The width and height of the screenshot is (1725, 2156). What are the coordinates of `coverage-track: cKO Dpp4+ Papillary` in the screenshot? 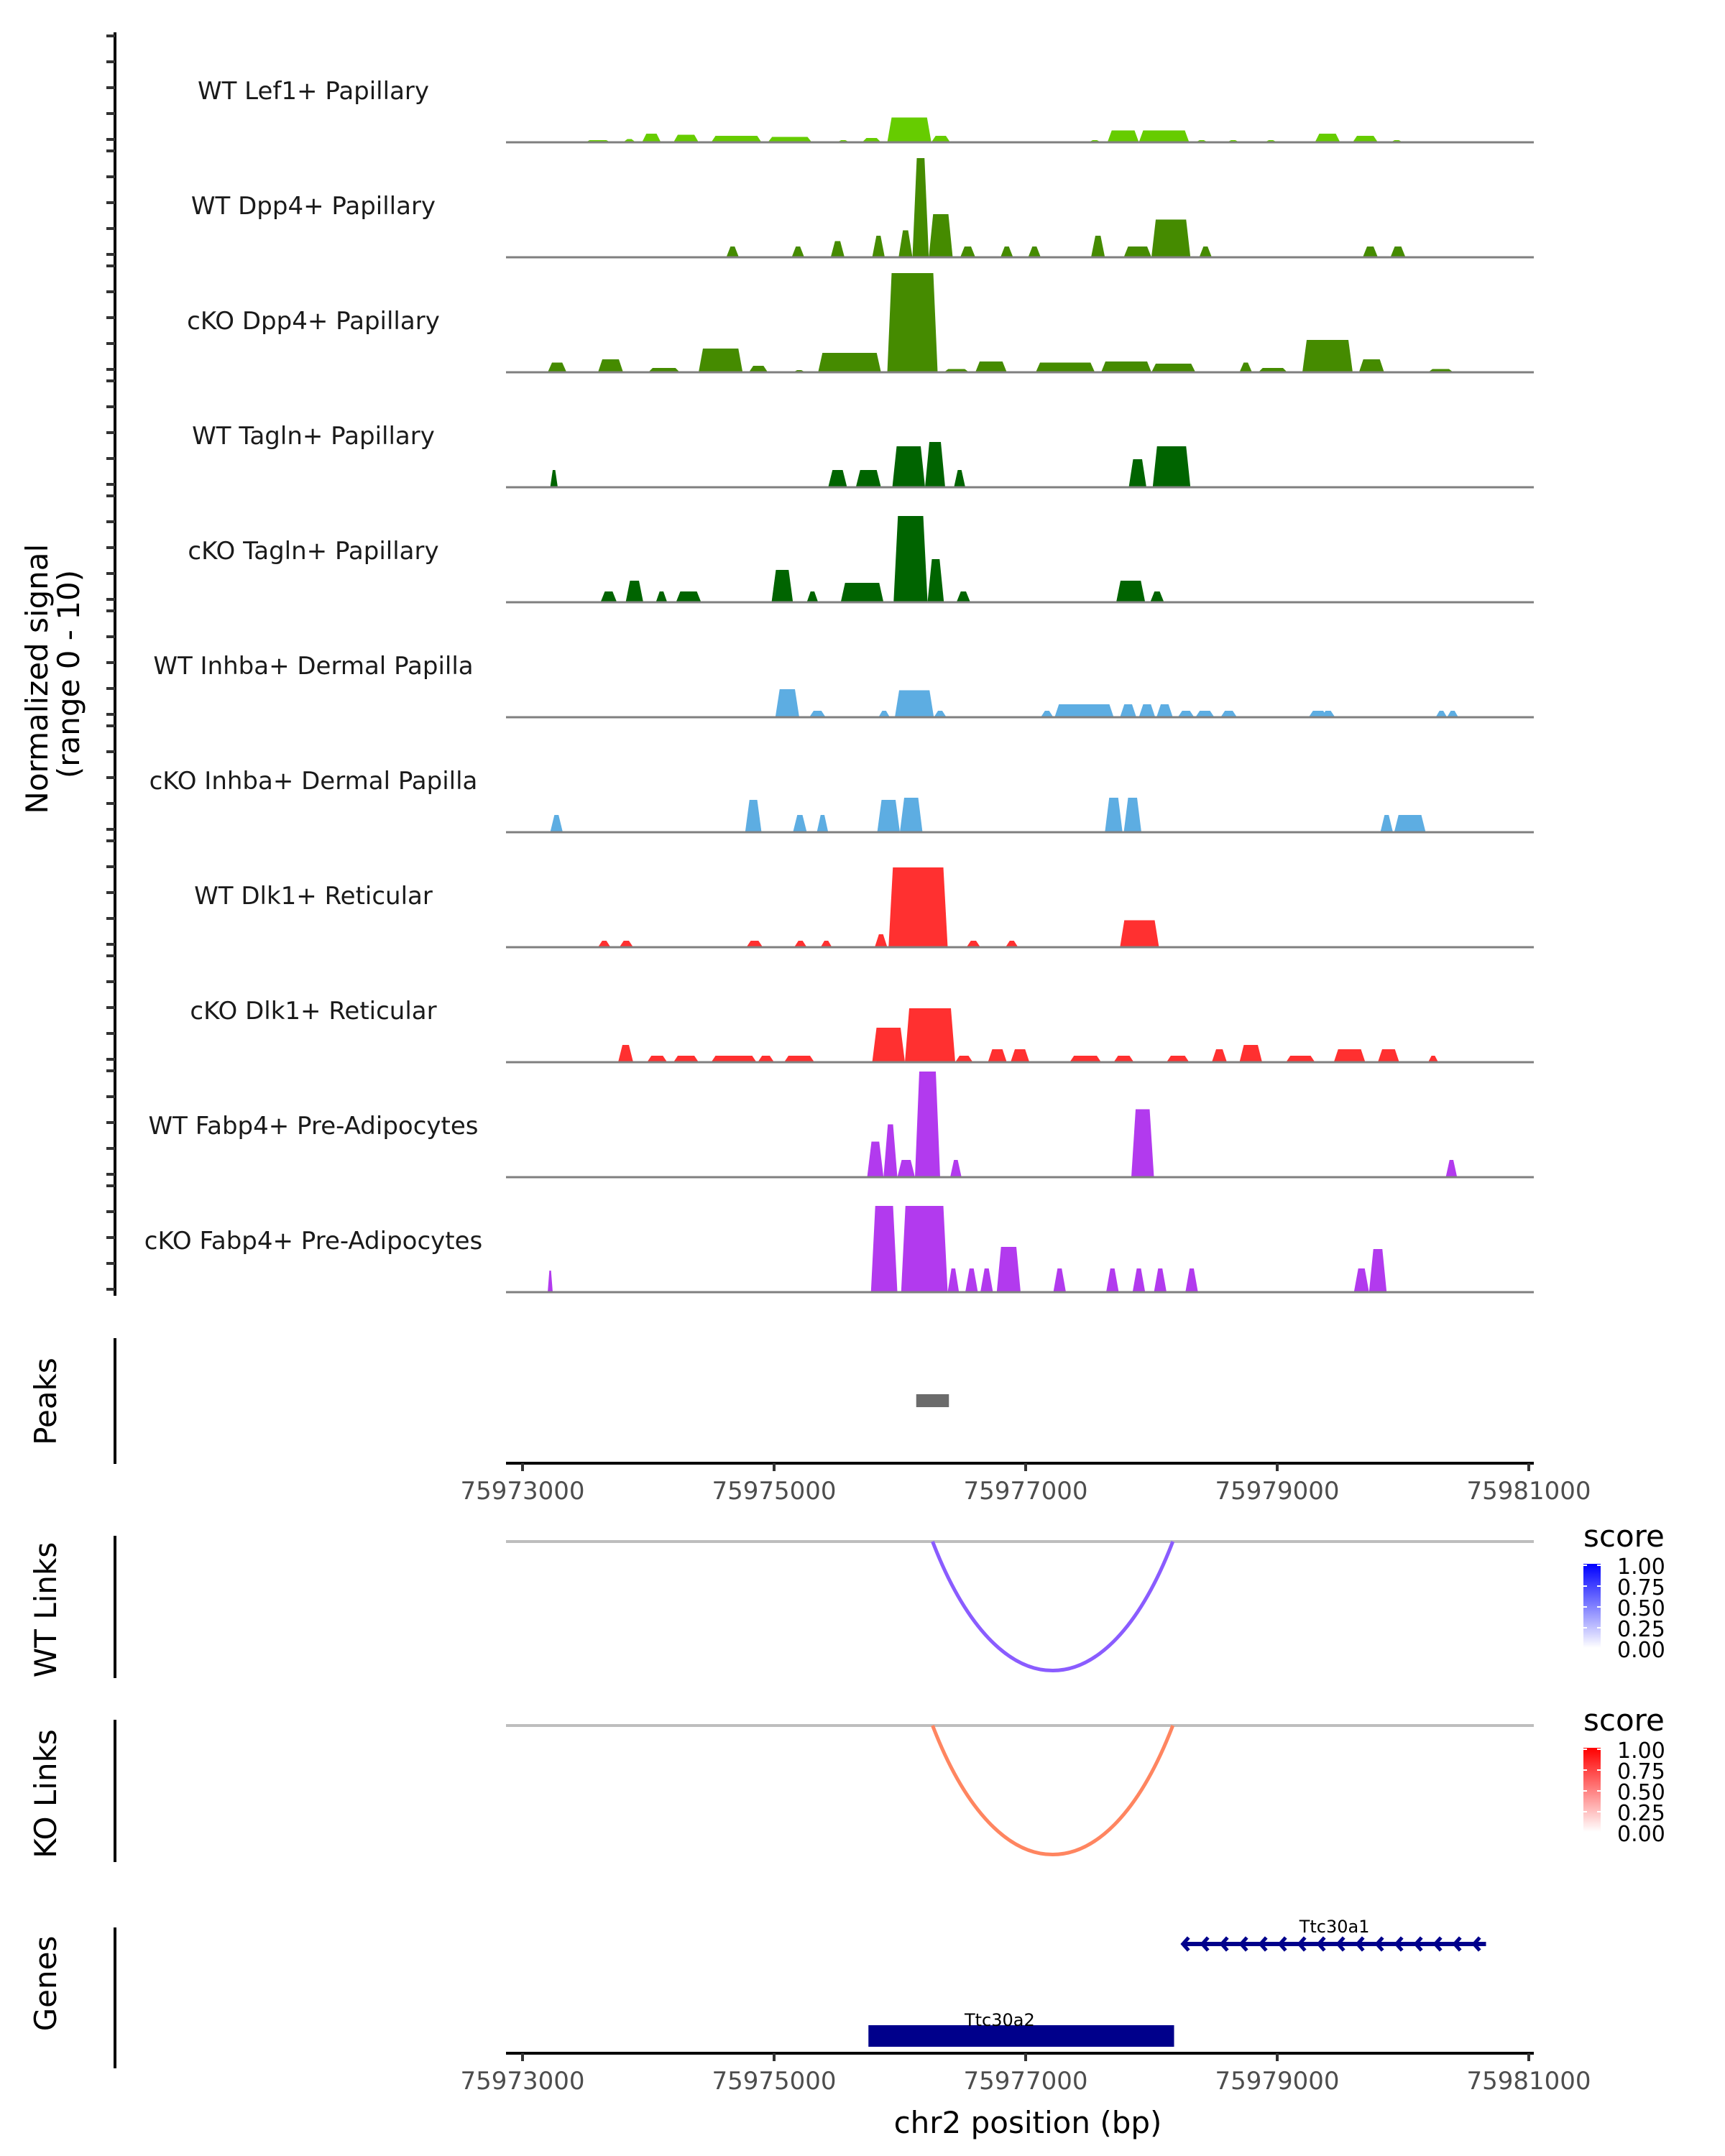 It's located at (860, 323).